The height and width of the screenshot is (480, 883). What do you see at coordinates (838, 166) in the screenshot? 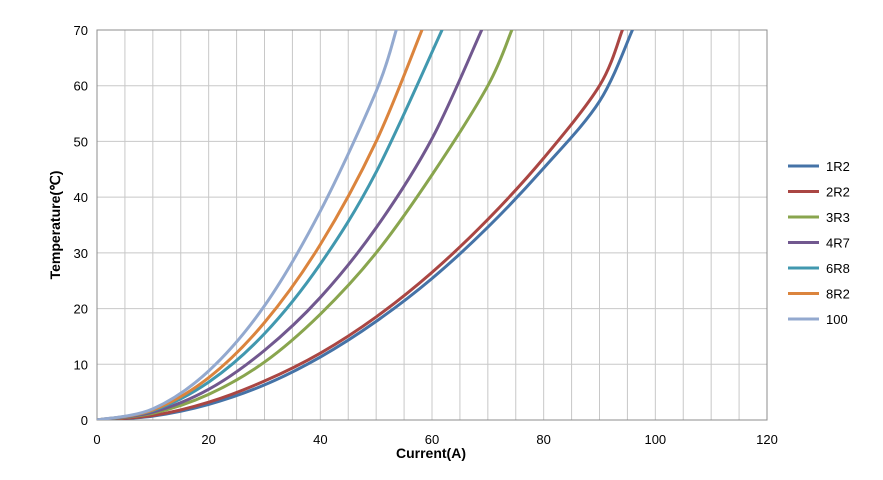
I see `legend-label: 1R2` at bounding box center [838, 166].